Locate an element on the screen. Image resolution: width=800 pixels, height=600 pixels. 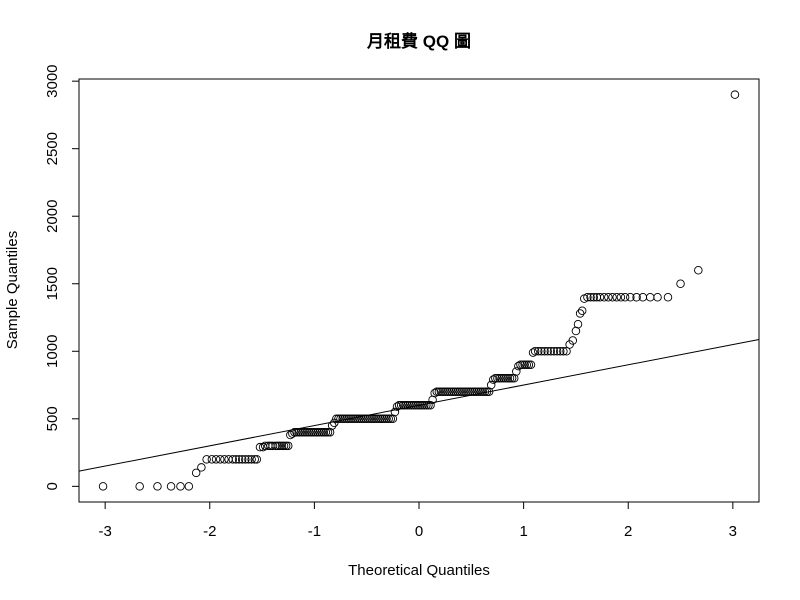
x-axis: -3 -2 -1 0 1 2 3 is located at coordinates (417, 520).